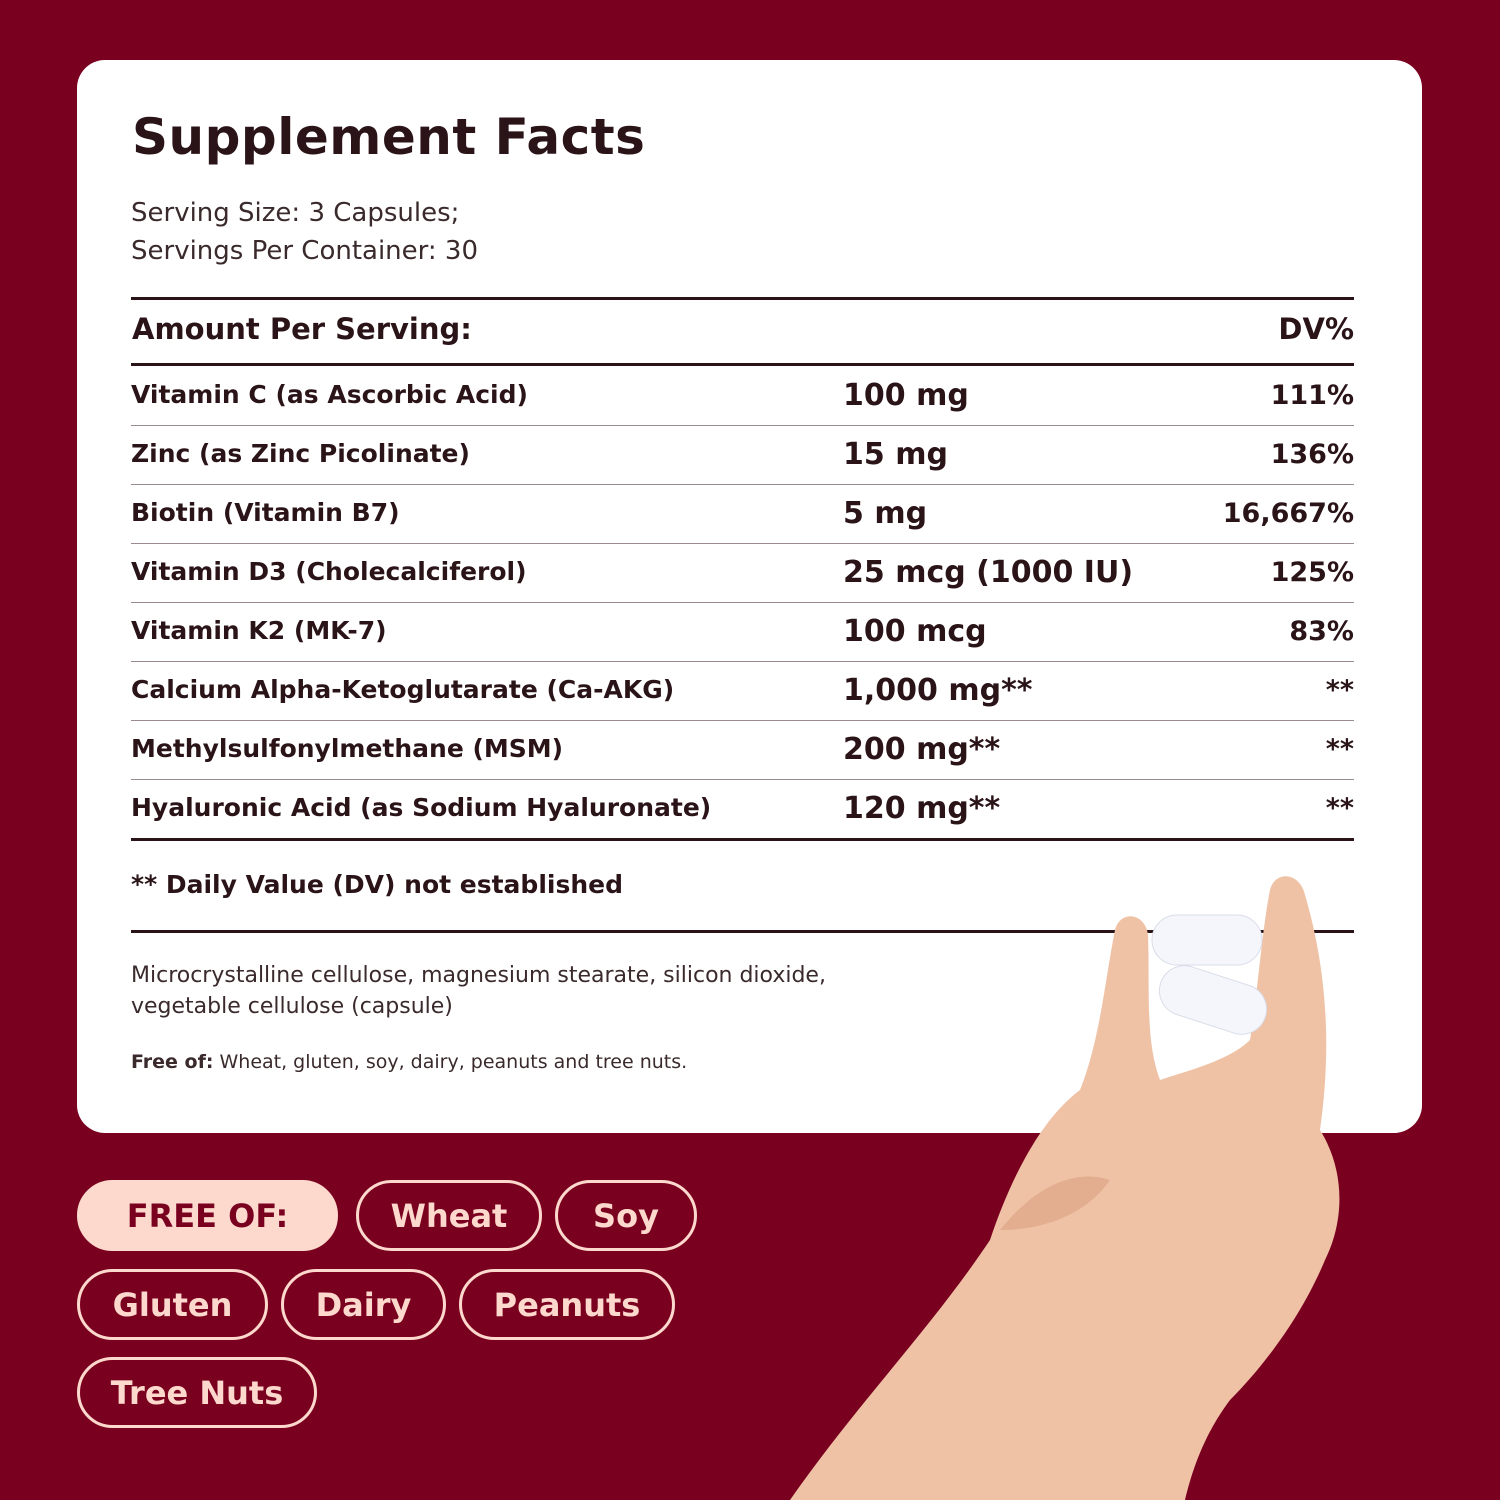 The image size is (1500, 1500). Describe the element at coordinates (329, 394) in the screenshot. I see `nutrient-name: Vitamin C (as Ascorbic Acid)` at that location.